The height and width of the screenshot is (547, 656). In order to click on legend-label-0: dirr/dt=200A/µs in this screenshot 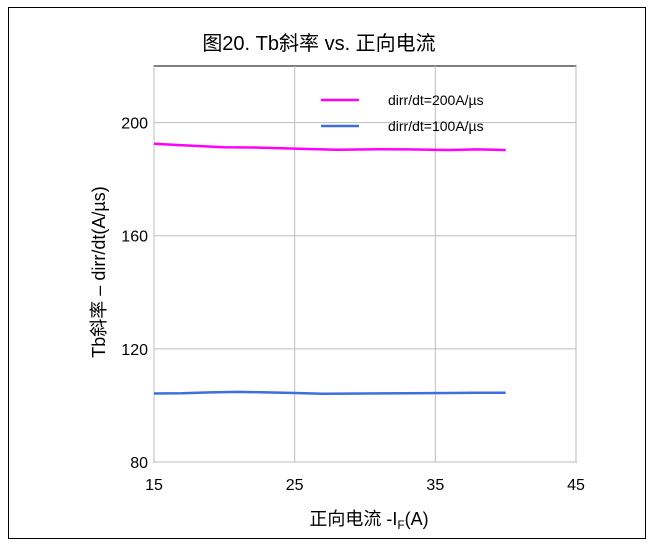, I will do `click(436, 100)`.